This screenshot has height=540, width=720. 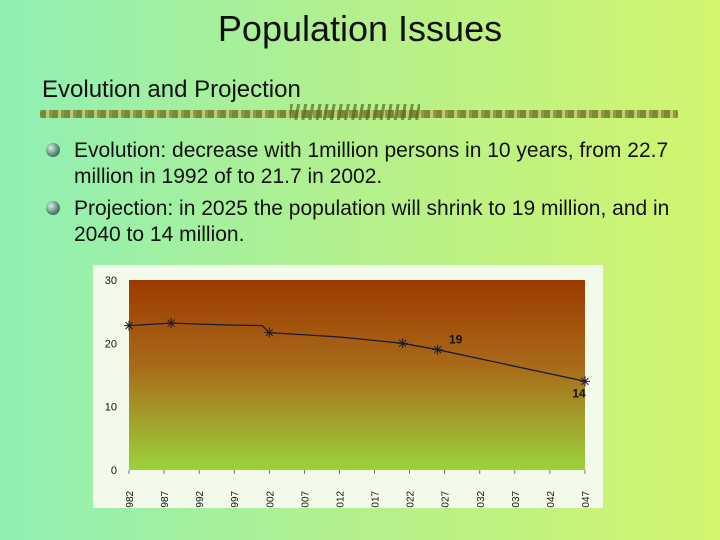 What do you see at coordinates (111, 281) in the screenshot?
I see `y-tick-label: 30` at bounding box center [111, 281].